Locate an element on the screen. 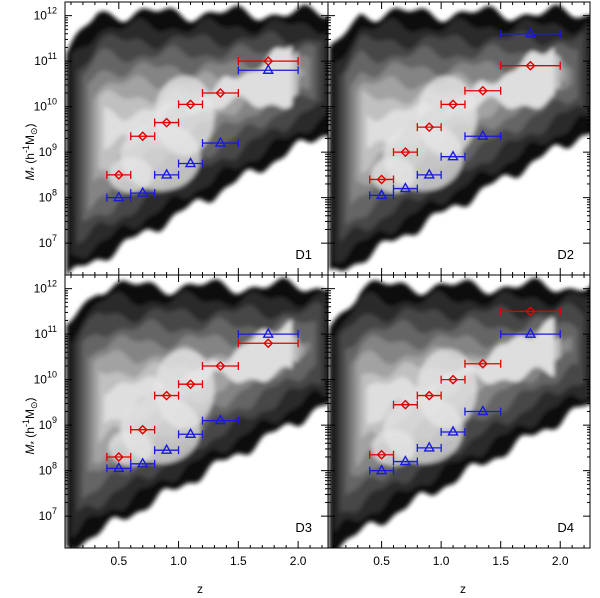 The image size is (600, 598). panel-label: D2 is located at coordinates (565, 254).